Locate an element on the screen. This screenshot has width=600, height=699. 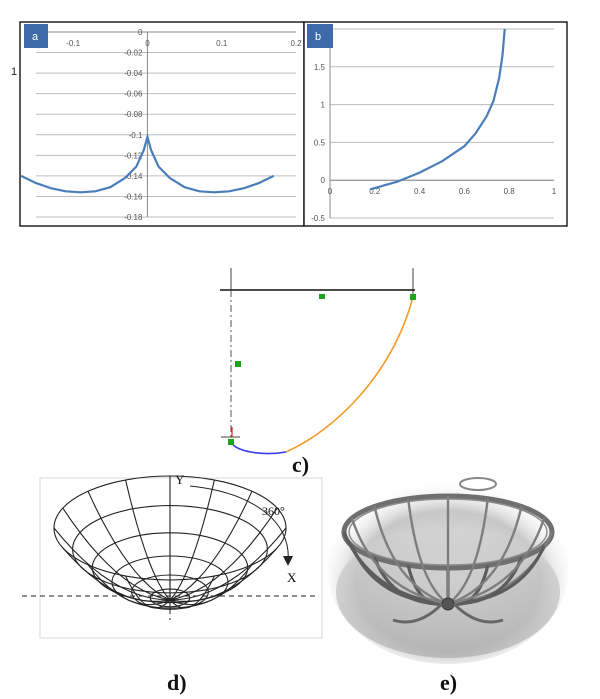
x-axis-label: X is located at coordinates (292, 577).